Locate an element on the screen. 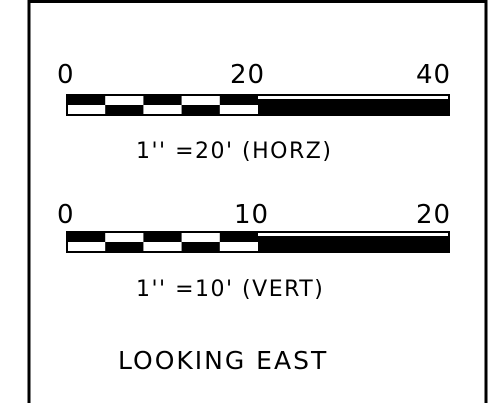  vert-scale-caption: 1'' =10' (VERT) is located at coordinates (230, 289).